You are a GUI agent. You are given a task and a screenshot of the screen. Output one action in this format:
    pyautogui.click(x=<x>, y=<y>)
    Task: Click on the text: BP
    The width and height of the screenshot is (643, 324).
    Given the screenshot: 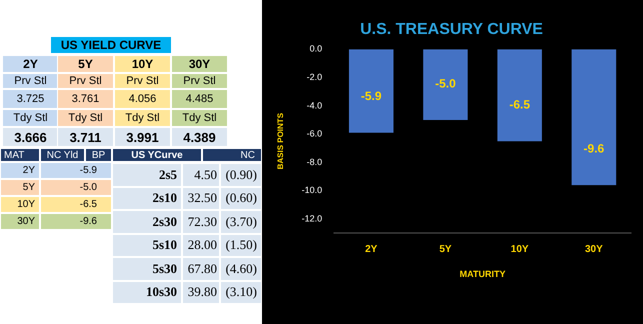 What is the action you would take?
    pyautogui.click(x=98, y=155)
    